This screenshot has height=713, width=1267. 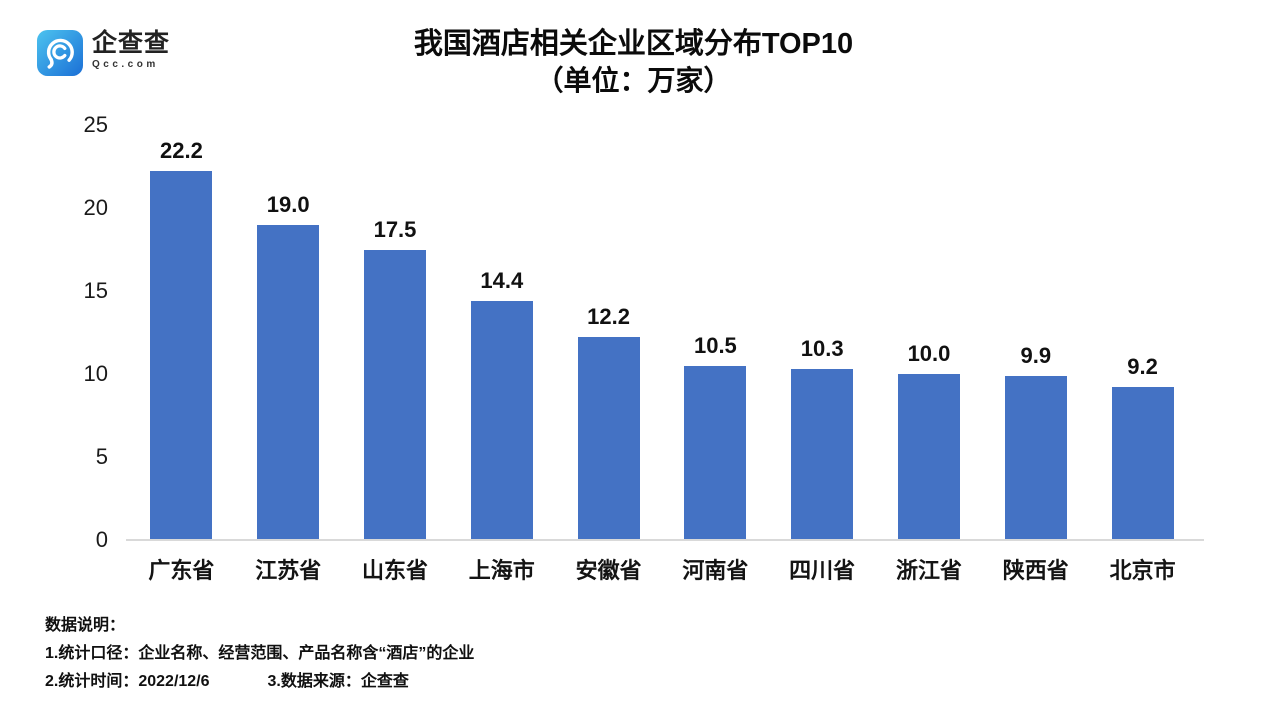 What do you see at coordinates (665, 540) in the screenshot?
I see `x-axis-line` at bounding box center [665, 540].